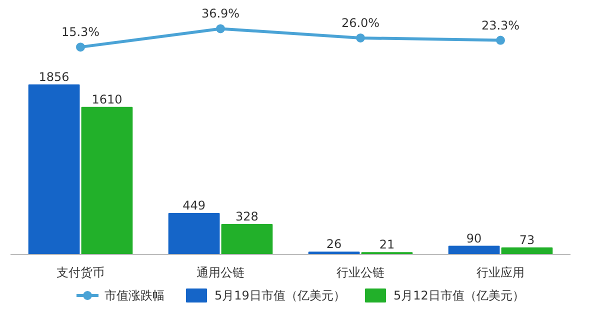 This screenshot has width=600, height=329. Describe the element at coordinates (194, 205) in the screenshot. I see `data-label: 449` at that location.